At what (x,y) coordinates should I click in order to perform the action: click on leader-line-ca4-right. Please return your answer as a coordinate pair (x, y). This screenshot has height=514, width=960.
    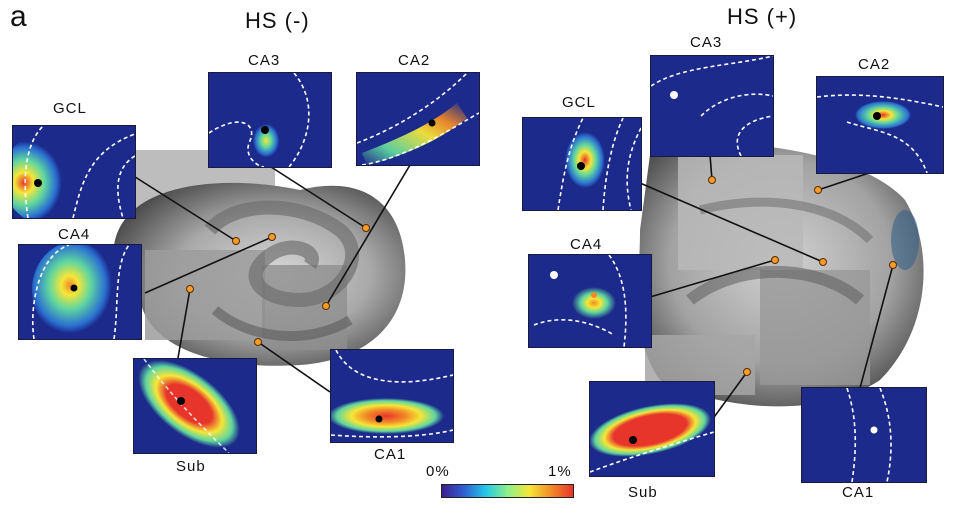
    Looking at the image, I should click on (712, 278).